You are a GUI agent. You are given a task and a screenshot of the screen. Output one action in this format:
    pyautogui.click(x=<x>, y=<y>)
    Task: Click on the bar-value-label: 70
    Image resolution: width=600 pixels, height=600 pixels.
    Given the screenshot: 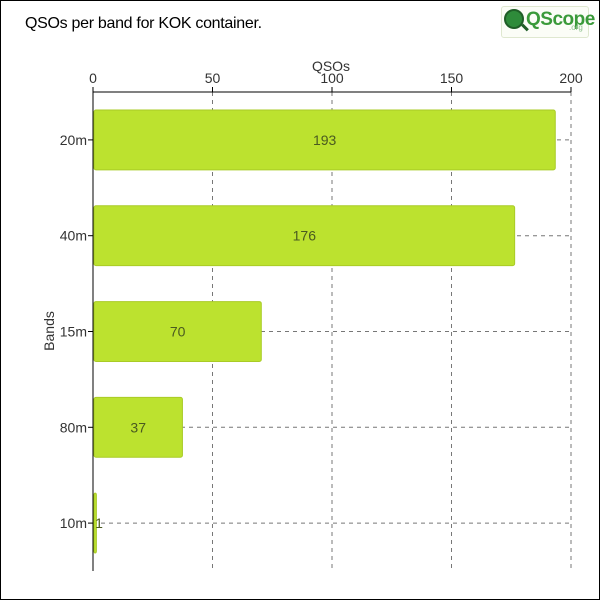 What is the action you would take?
    pyautogui.click(x=178, y=332)
    